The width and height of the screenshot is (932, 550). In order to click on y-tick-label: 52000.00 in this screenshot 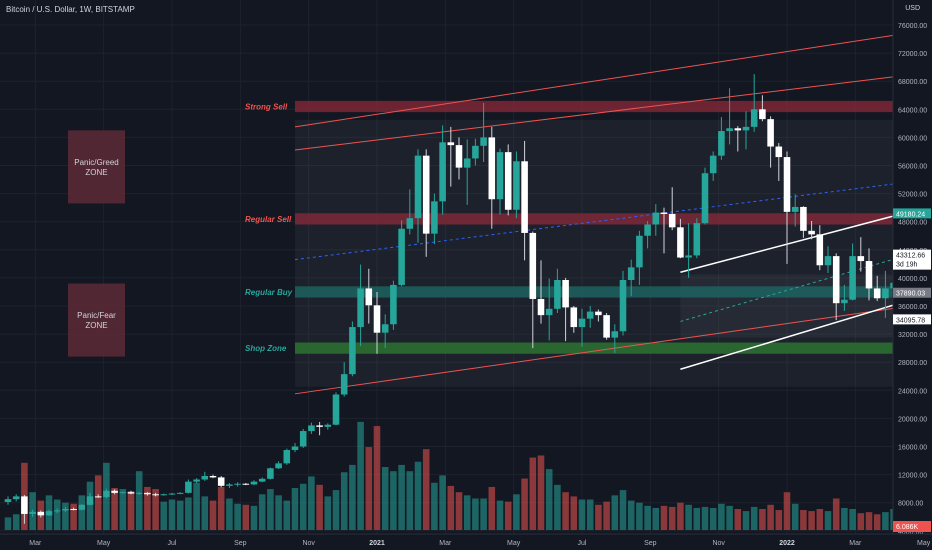, I will do `click(912, 195)`.